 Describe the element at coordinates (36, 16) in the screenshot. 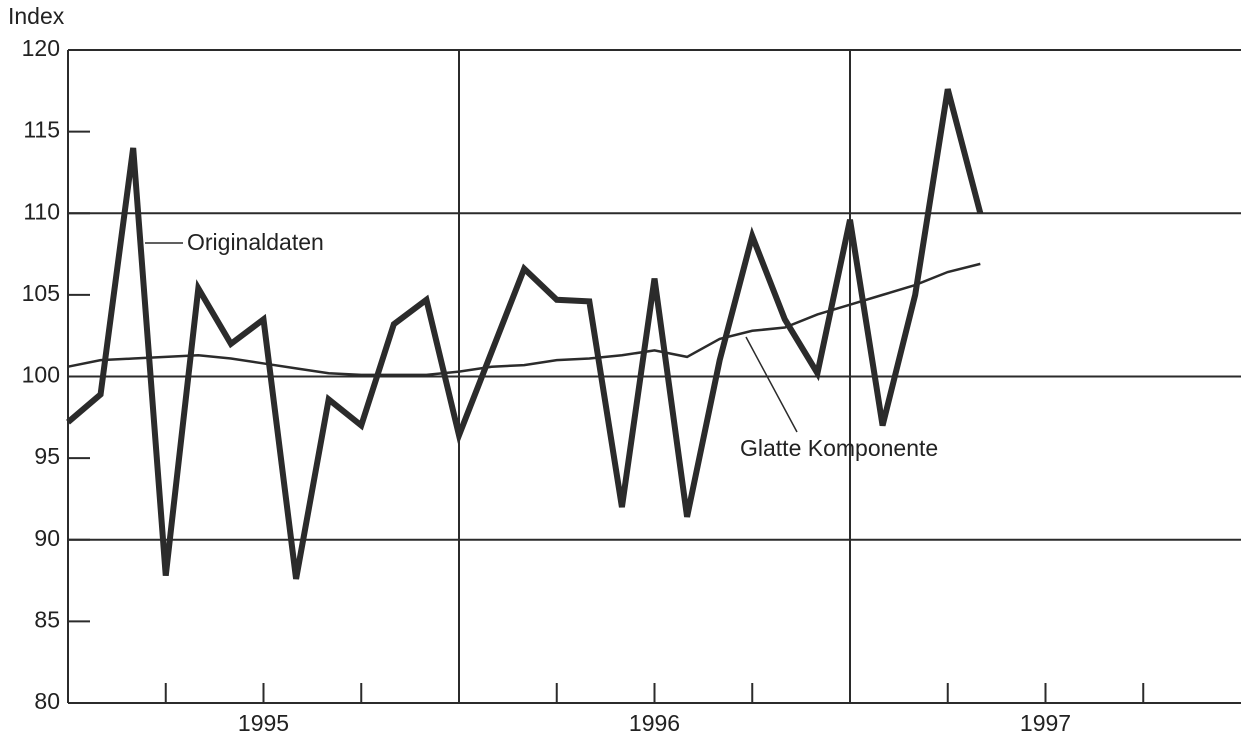

I see `y-axis-label: Index` at that location.